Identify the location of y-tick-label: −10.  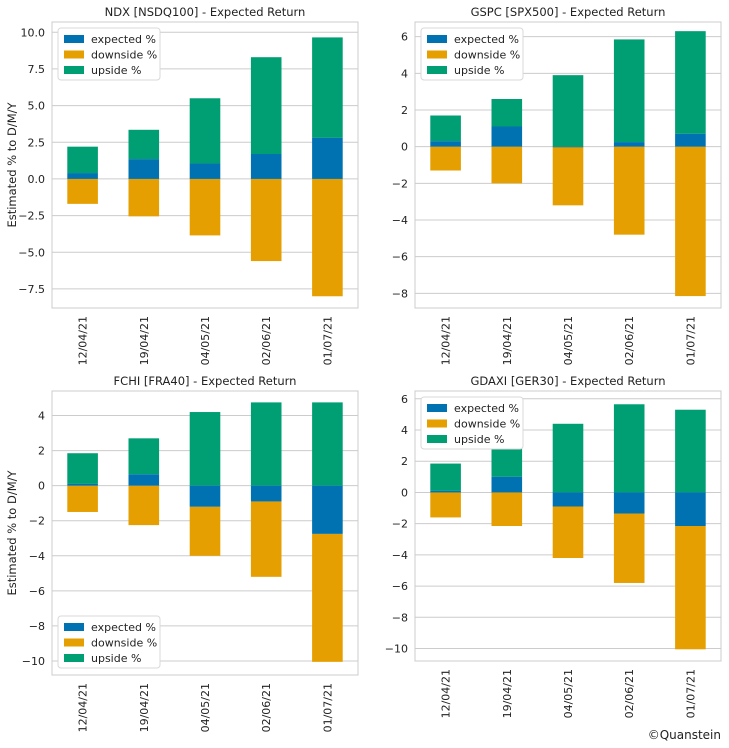
(33, 661).